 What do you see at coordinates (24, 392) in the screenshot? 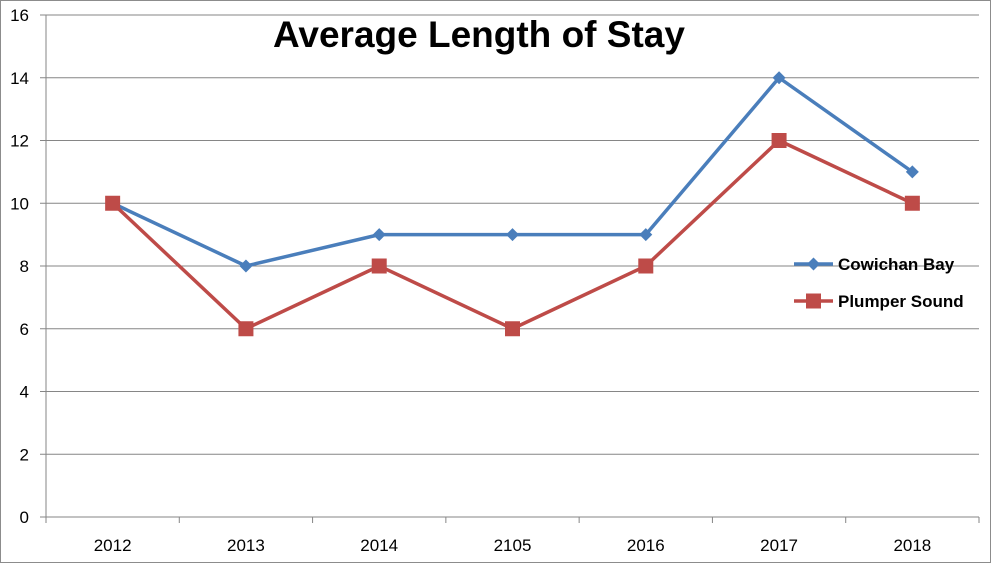
I see `y-tick-label: 4` at bounding box center [24, 392].